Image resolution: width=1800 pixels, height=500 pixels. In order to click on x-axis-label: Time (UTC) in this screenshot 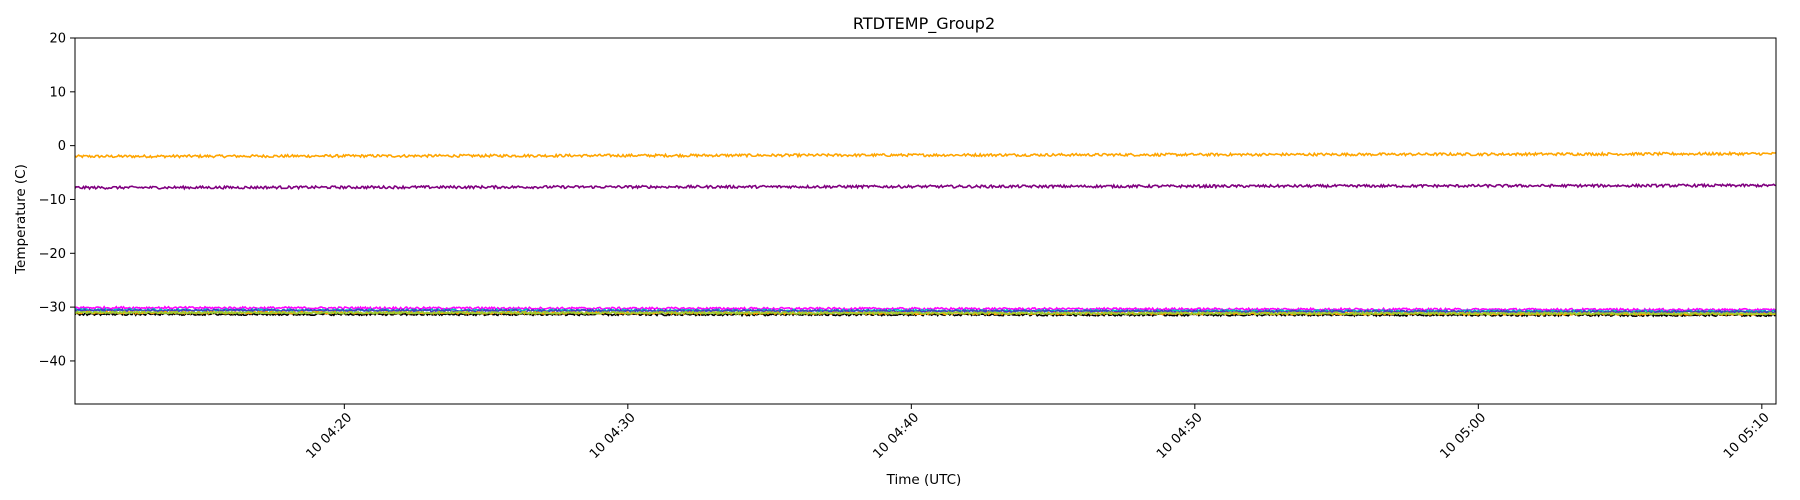, I will do `click(924, 480)`.